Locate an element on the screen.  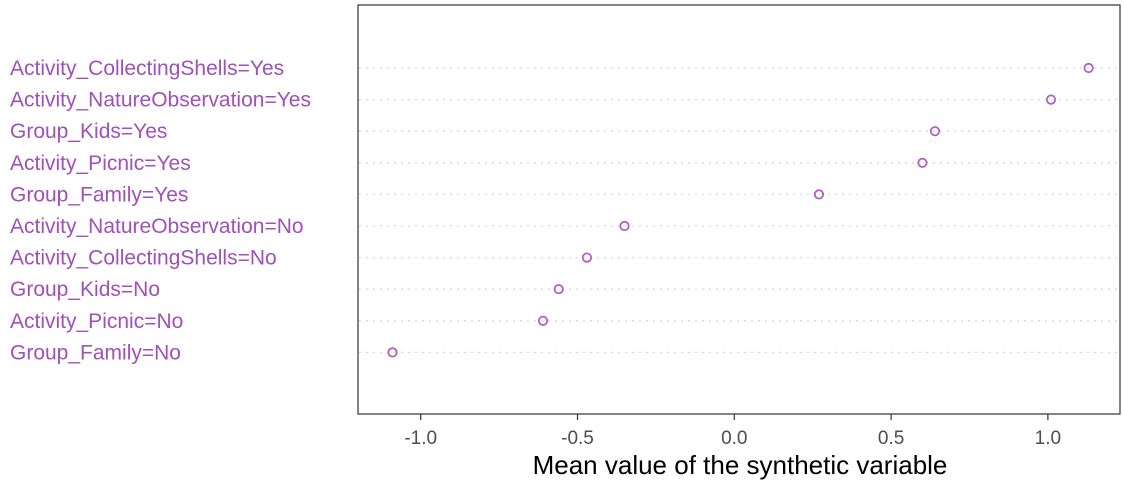
category-label: Group_Kids=Yes is located at coordinates (88, 131).